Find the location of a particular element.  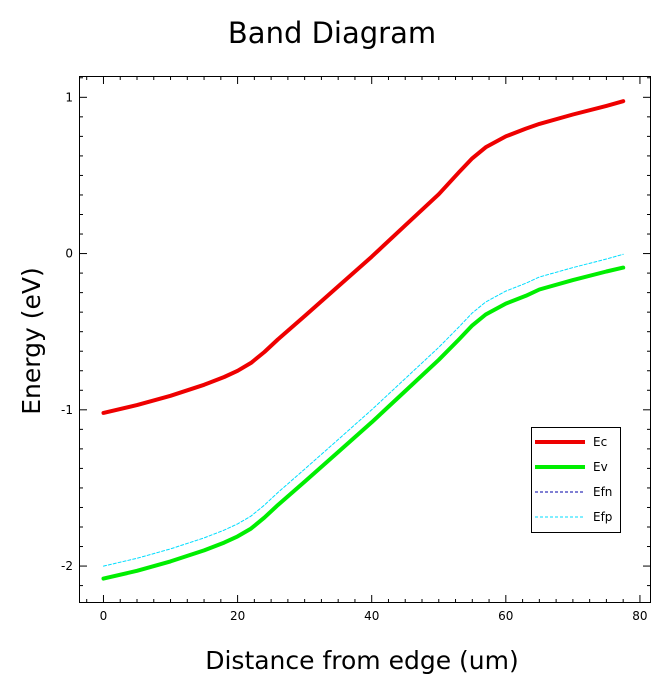

legend-label-efn: Efn is located at coordinates (602, 492).